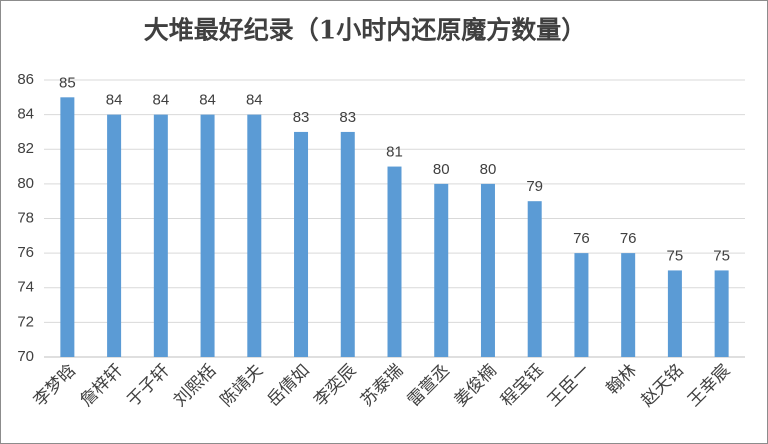 The width and height of the screenshot is (768, 444). Describe the element at coordinates (25, 287) in the screenshot. I see `y-tick-label: 74` at that location.